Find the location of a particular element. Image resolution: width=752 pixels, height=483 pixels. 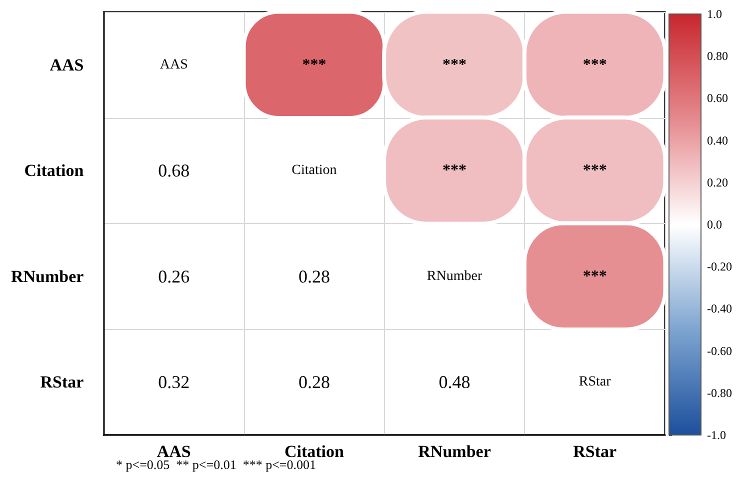

x-tick-label: RStar is located at coordinates (595, 451).